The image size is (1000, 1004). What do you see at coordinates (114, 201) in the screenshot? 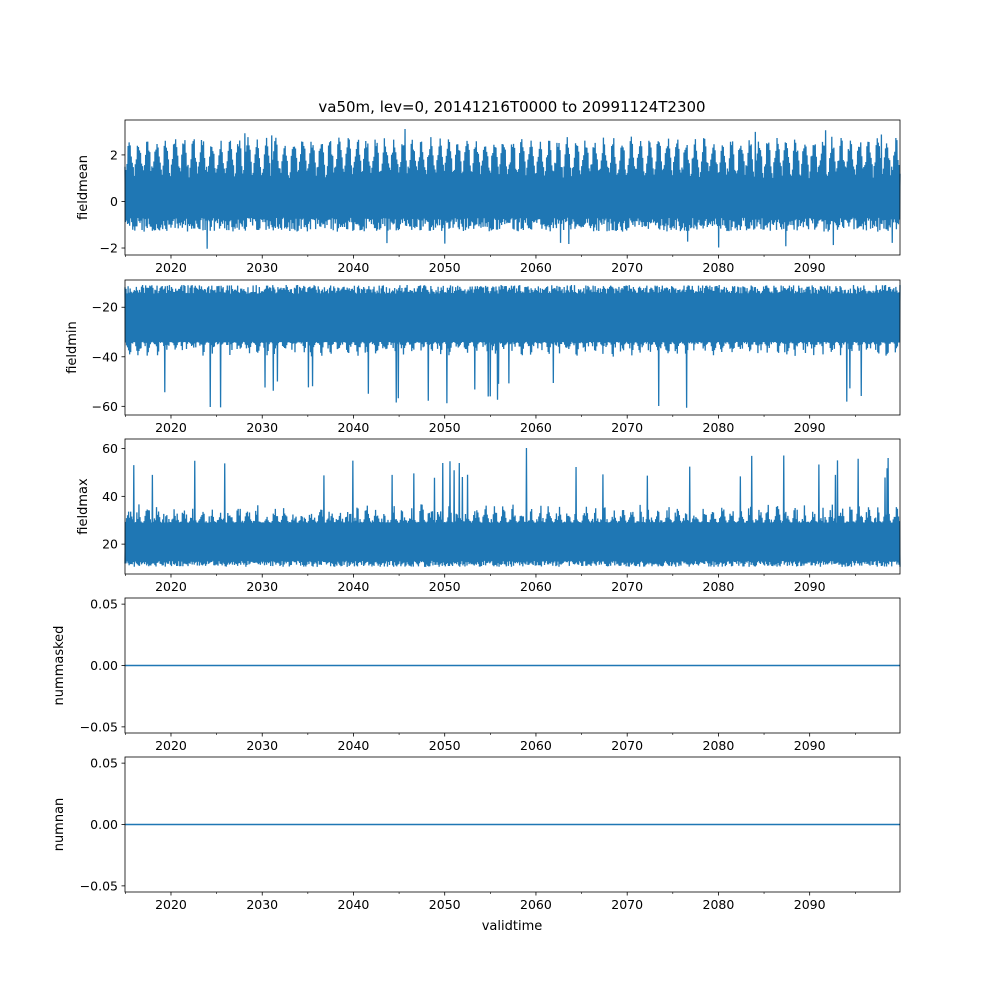
I see `y-tick-label: 0` at bounding box center [114, 201].